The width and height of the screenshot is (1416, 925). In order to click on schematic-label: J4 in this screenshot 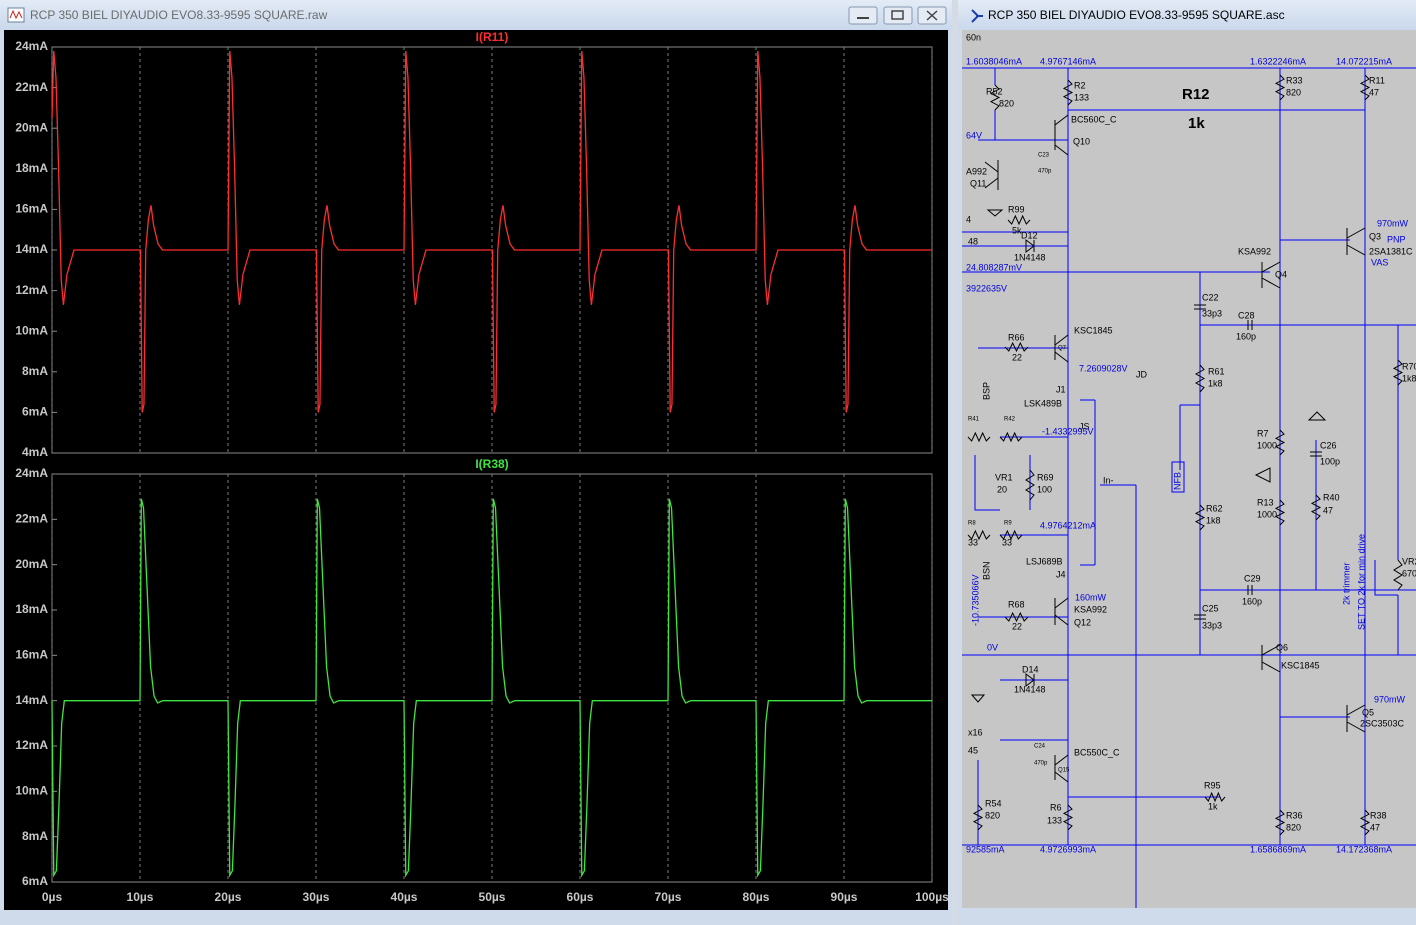, I will do `click(1061, 574)`.